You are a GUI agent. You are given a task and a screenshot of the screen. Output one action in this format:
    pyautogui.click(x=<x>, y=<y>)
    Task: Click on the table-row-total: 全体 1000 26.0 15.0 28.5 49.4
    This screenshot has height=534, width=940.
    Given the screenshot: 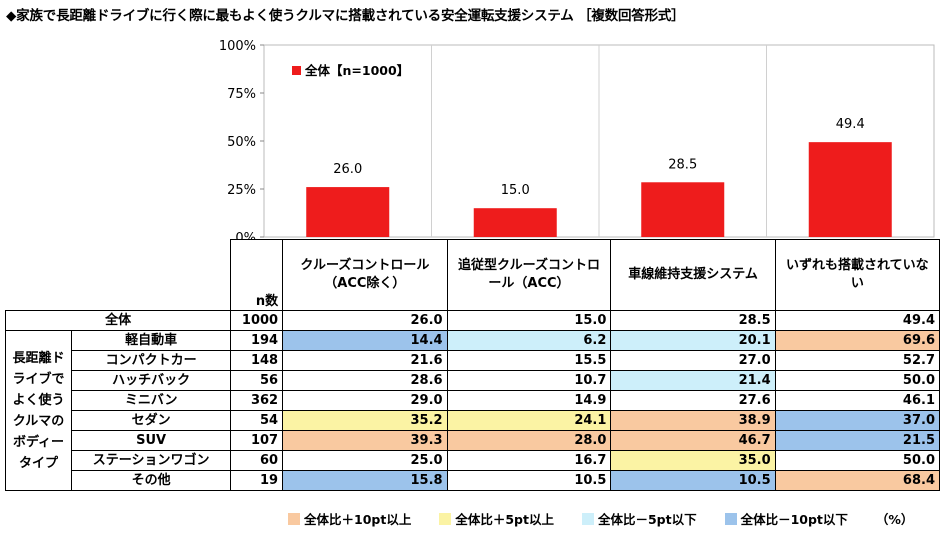 What is the action you would take?
    pyautogui.click(x=472, y=320)
    